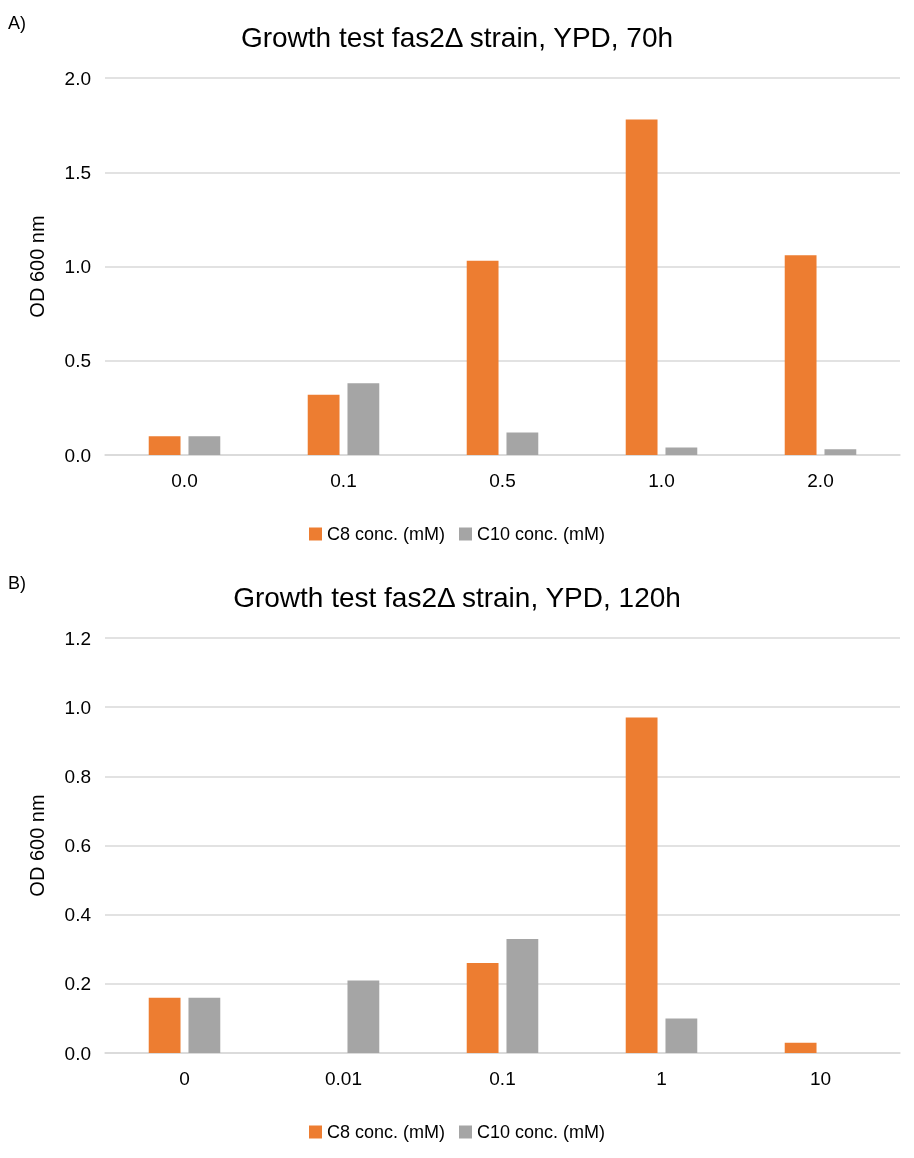  Describe the element at coordinates (17, 23) in the screenshot. I see `text: A)` at that location.